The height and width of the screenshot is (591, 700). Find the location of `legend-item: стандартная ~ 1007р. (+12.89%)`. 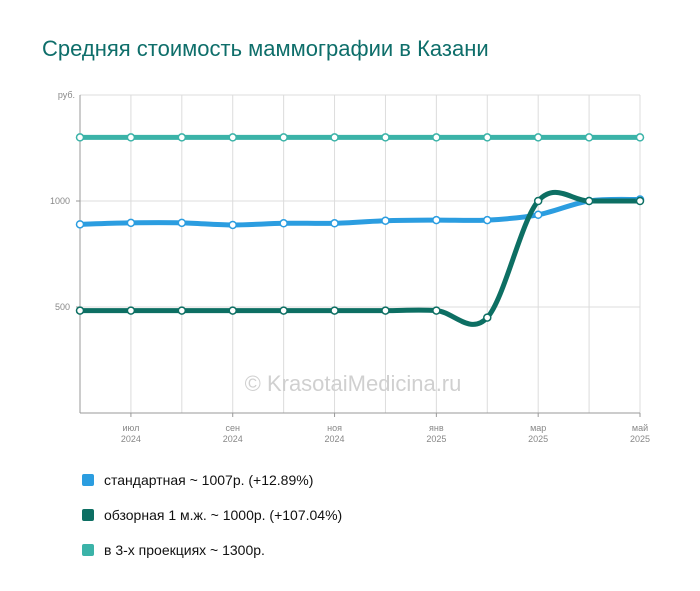

legend-item: стандартная ~ 1007р. (+12.89%) is located at coordinates (212, 479).